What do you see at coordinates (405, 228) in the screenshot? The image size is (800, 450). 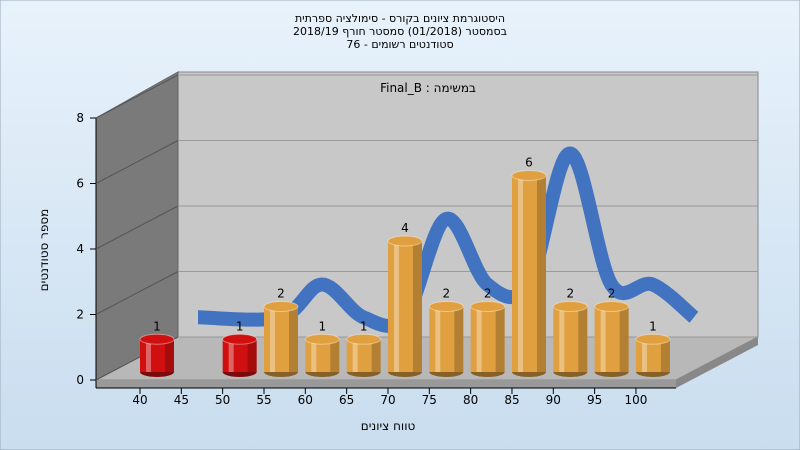 I see `value-label: 4` at bounding box center [405, 228].